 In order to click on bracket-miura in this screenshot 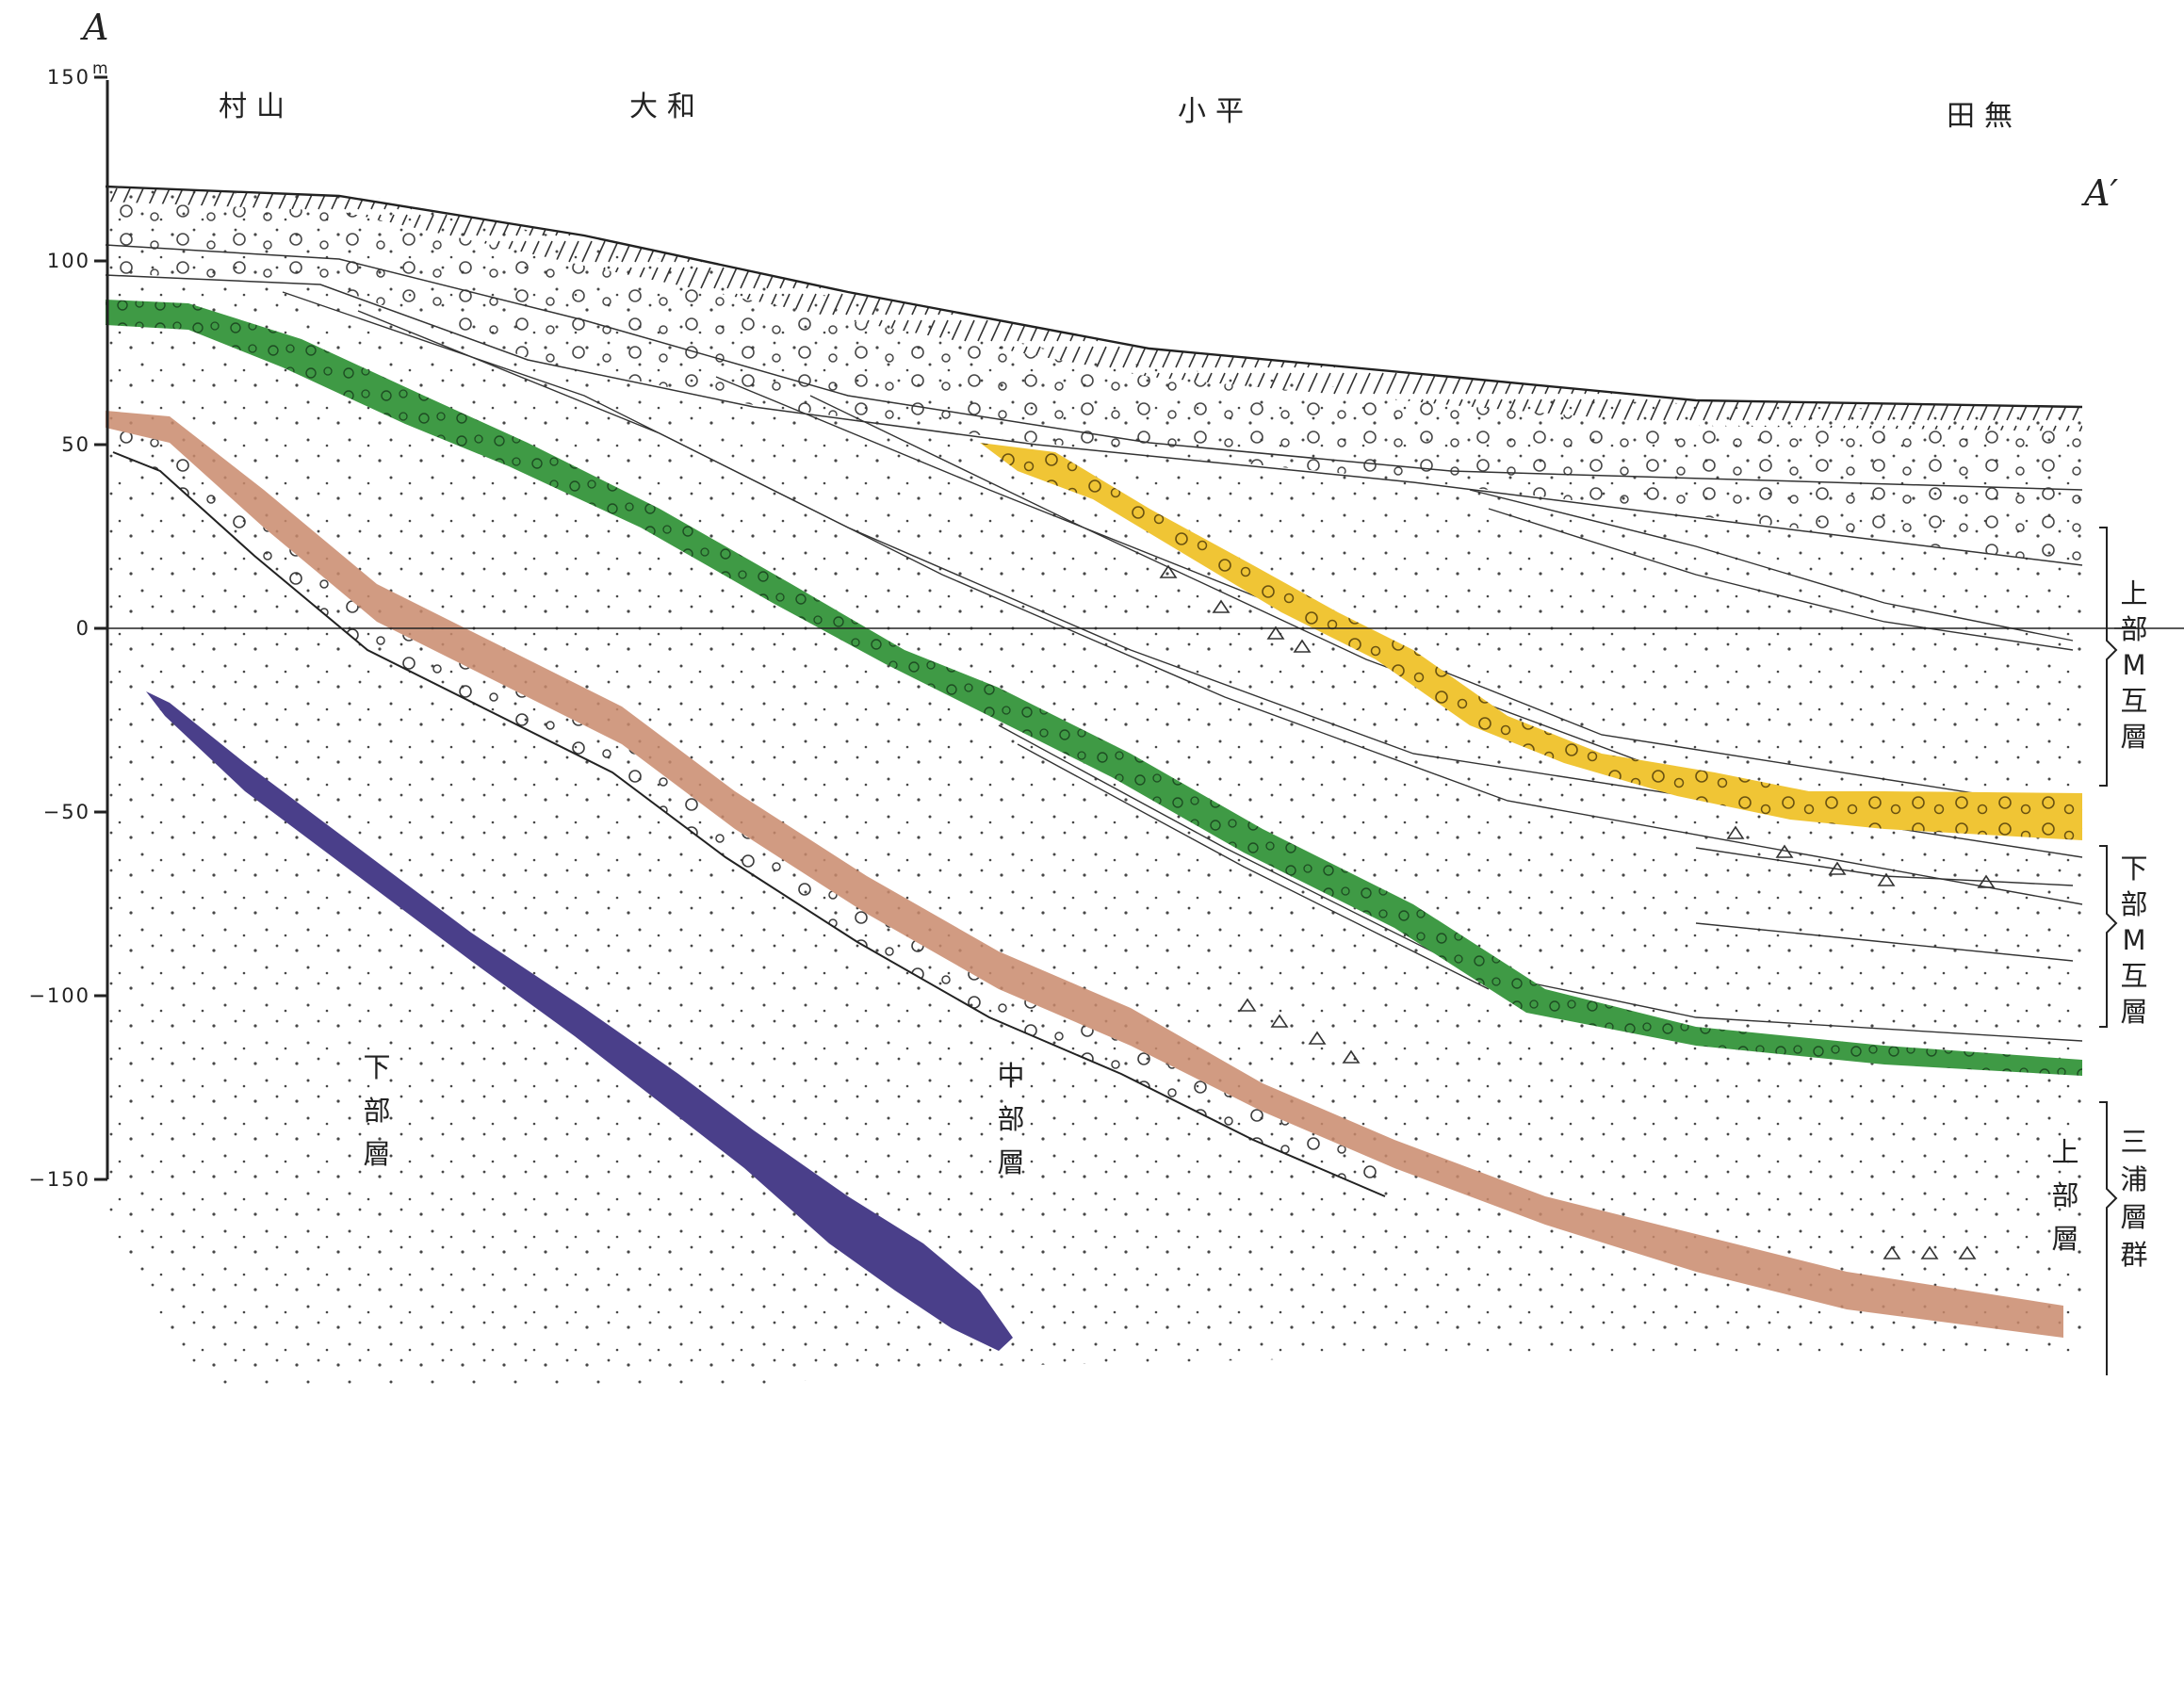, I will do `click(2108, 1238)`.